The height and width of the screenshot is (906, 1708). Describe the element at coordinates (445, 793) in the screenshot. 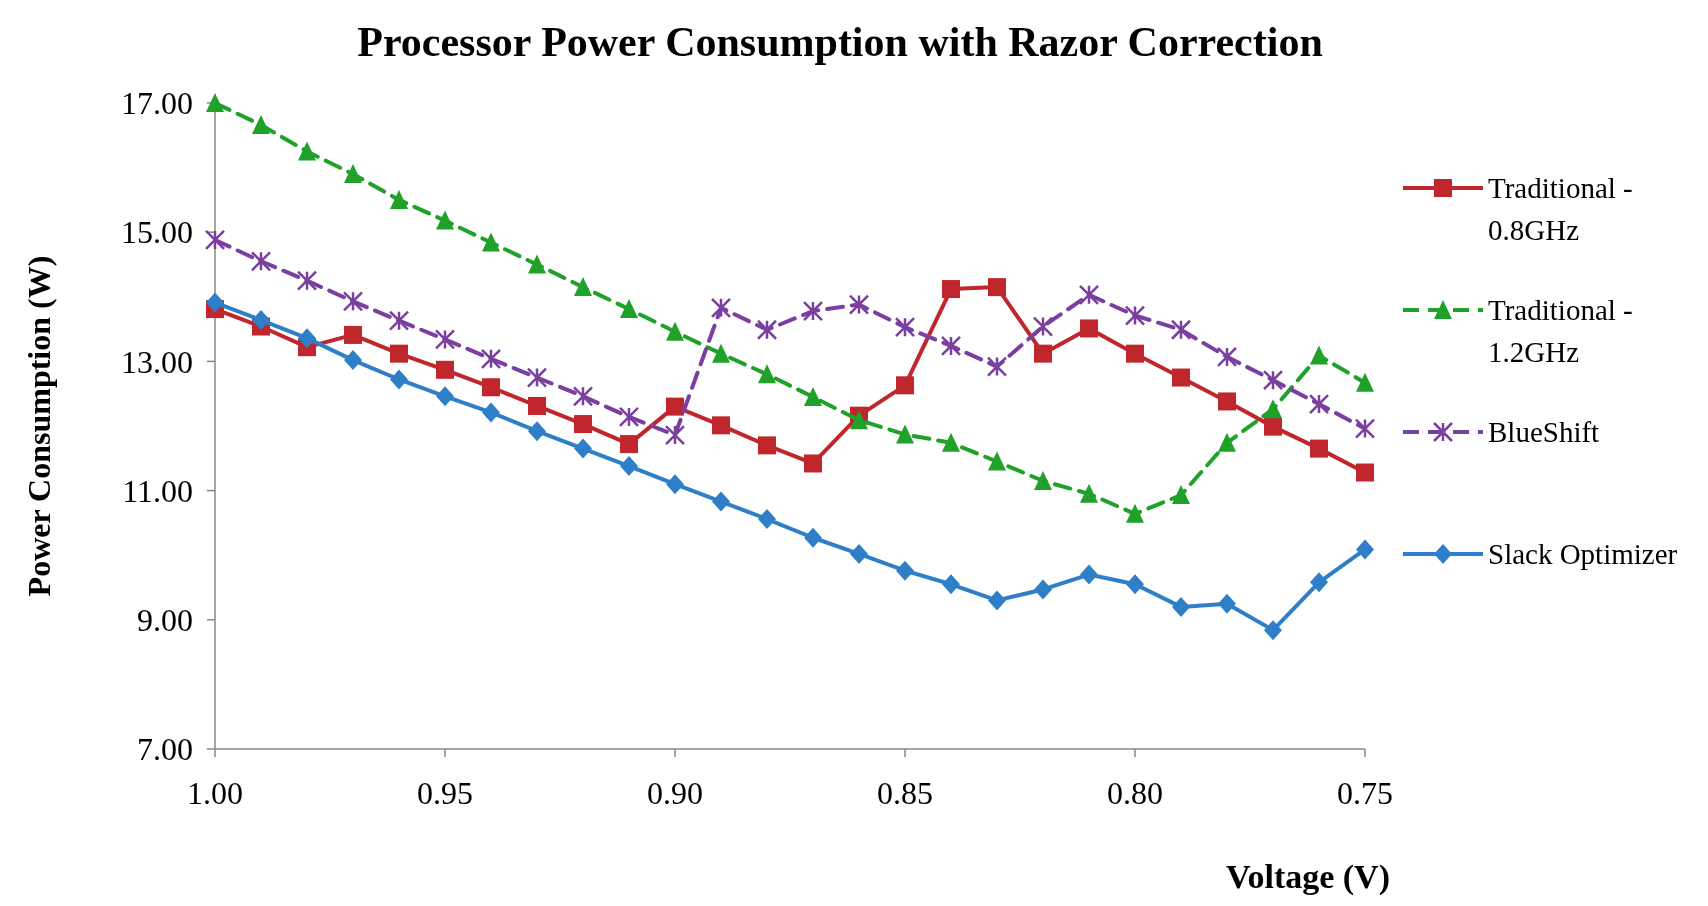

I see `x-tick-label: 0.95` at that location.